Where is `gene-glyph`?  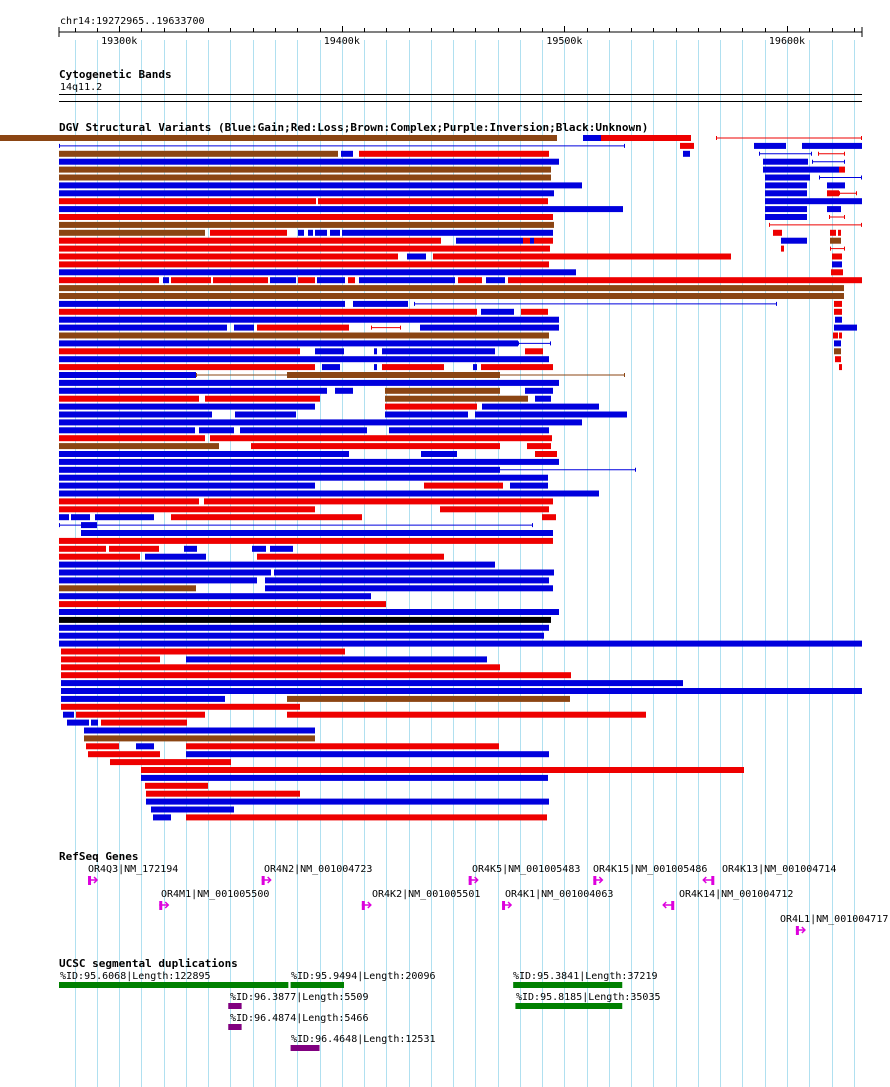 gene-glyph is located at coordinates (507, 905).